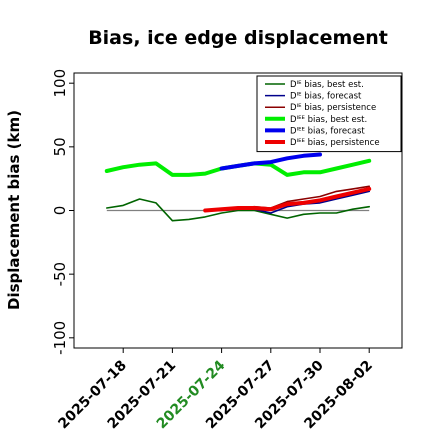 Image resolution: width=440 pixels, height=440 pixels. What do you see at coordinates (335, 143) in the screenshot?
I see `legend-entry: Dᴵᴱᴱ bias, persistence` at bounding box center [335, 143].